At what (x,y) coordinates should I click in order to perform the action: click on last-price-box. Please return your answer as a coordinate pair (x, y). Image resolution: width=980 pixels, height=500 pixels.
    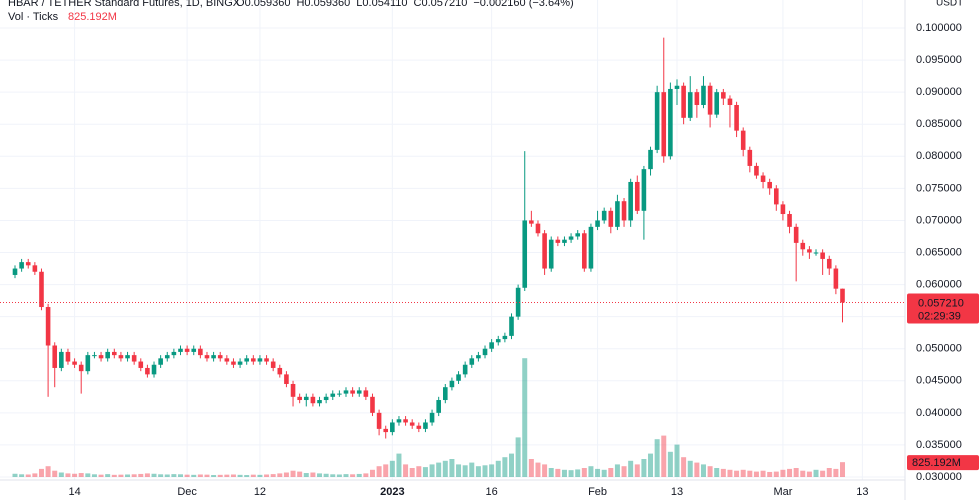
    Looking at the image, I should click on (943, 308).